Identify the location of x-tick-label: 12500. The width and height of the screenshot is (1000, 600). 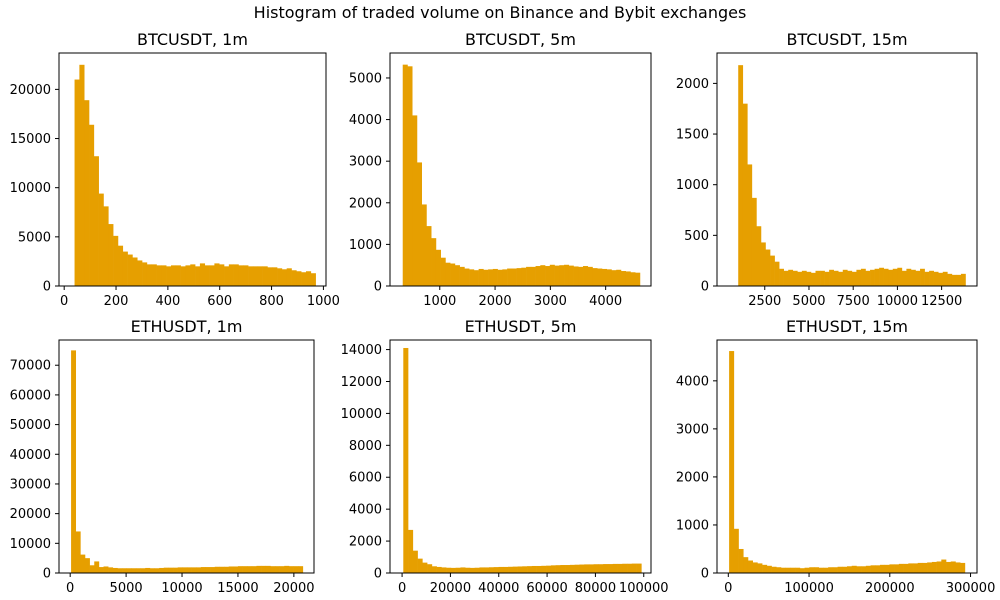
(941, 301).